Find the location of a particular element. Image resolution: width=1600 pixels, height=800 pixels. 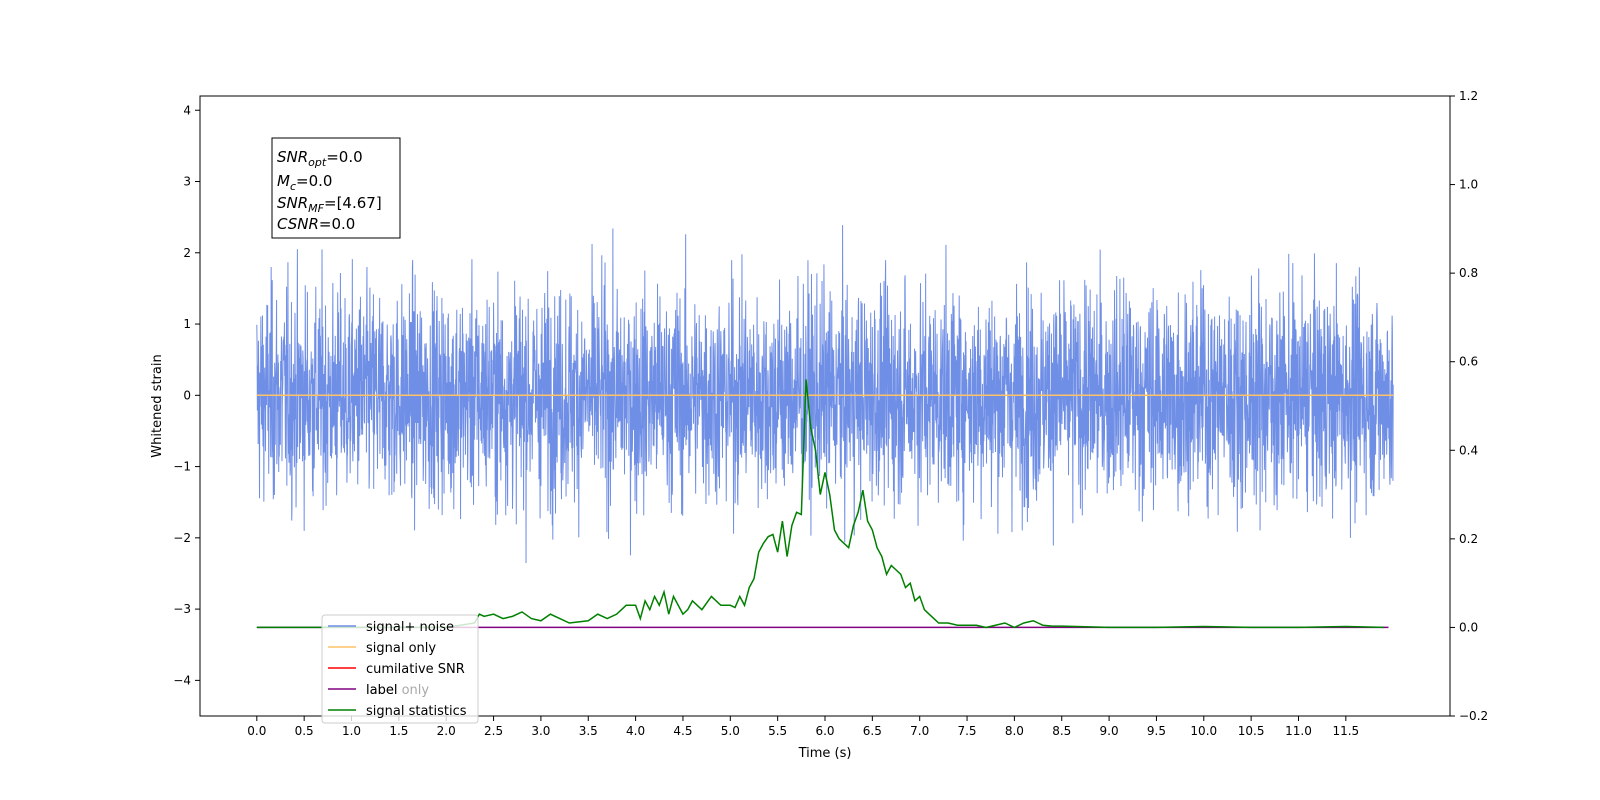

y-tick-label: 0 is located at coordinates (187, 395).